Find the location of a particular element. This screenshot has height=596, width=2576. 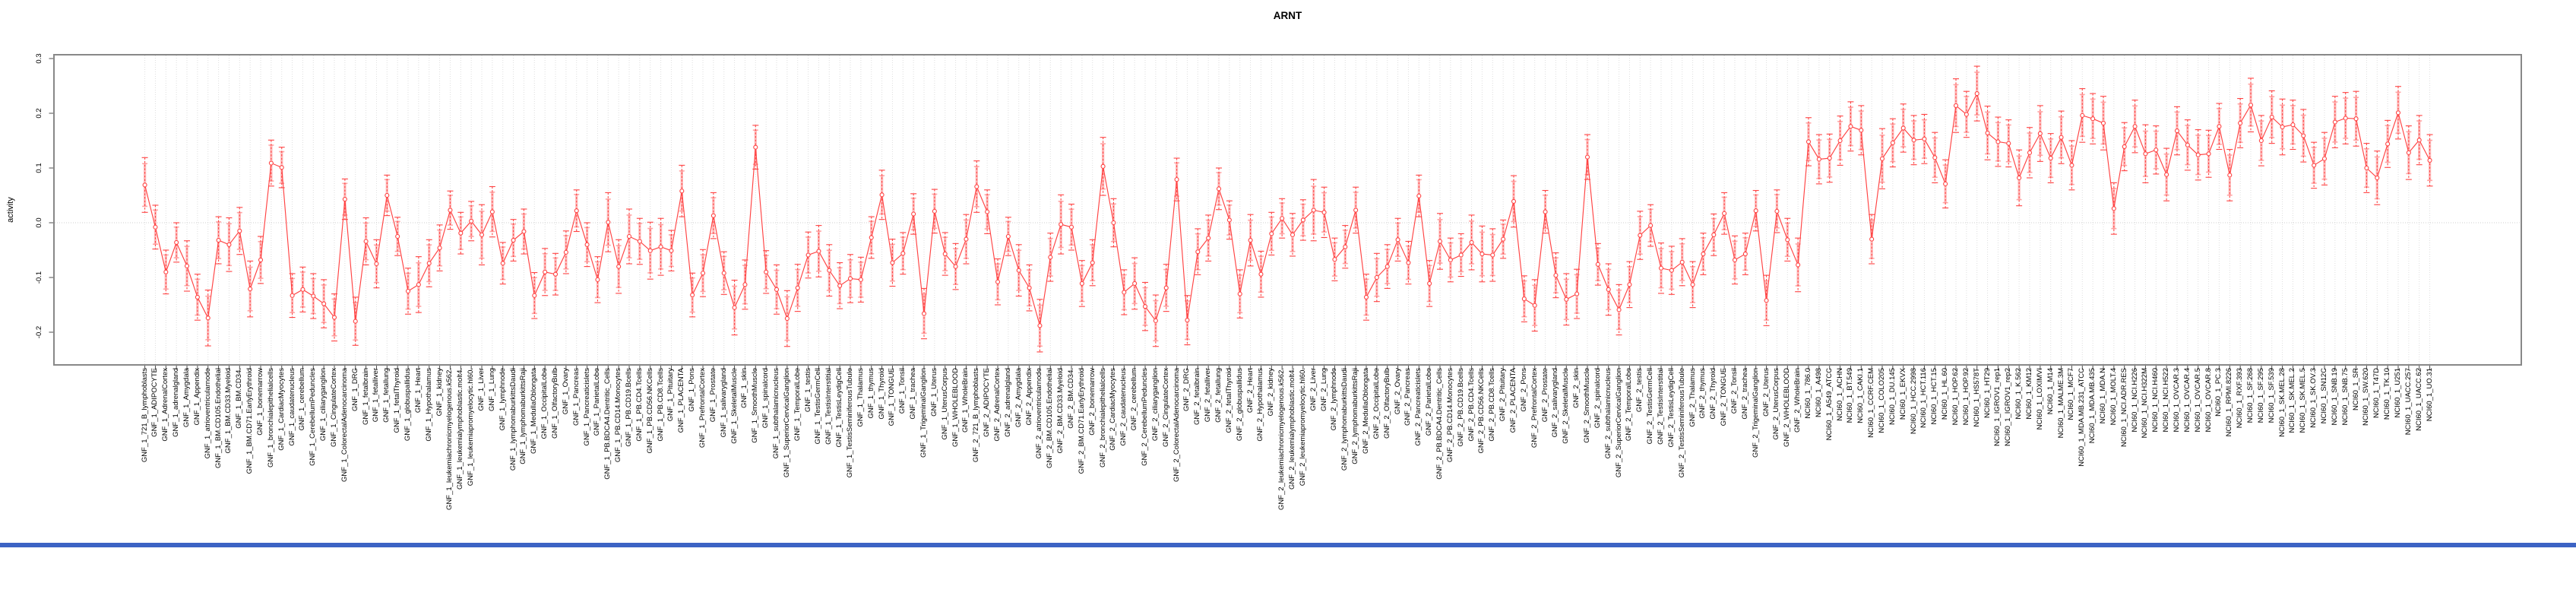

x-axis-label: GNF_1_TONGUE is located at coordinates (893, 397).